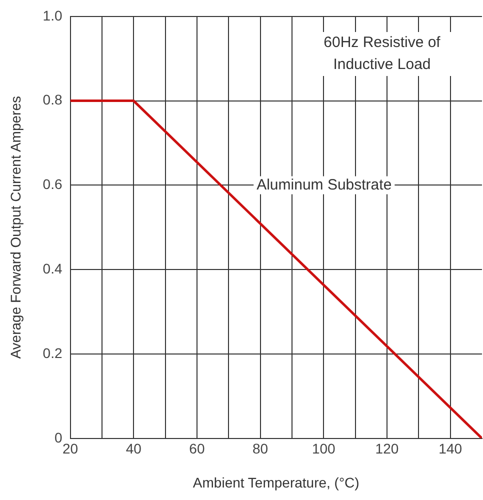  What do you see at coordinates (324, 448) in the screenshot?
I see `x-tick-label: 100` at bounding box center [324, 448].